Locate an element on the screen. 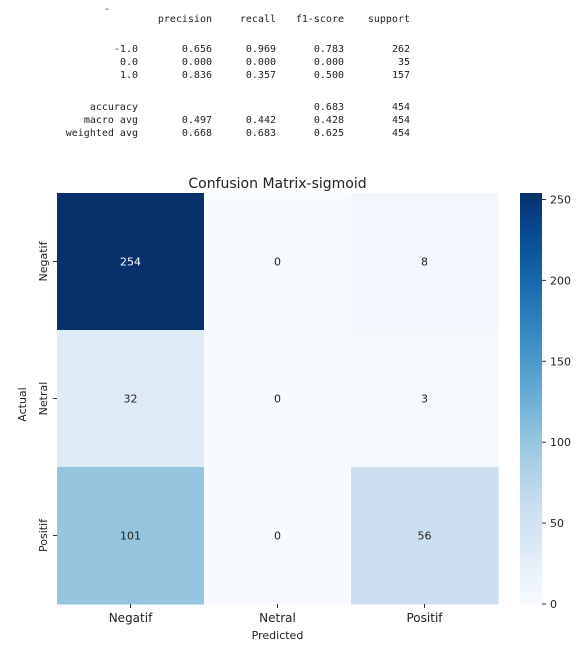 This screenshot has width=580, height=646. report-cell: 262 is located at coordinates (400, 49).